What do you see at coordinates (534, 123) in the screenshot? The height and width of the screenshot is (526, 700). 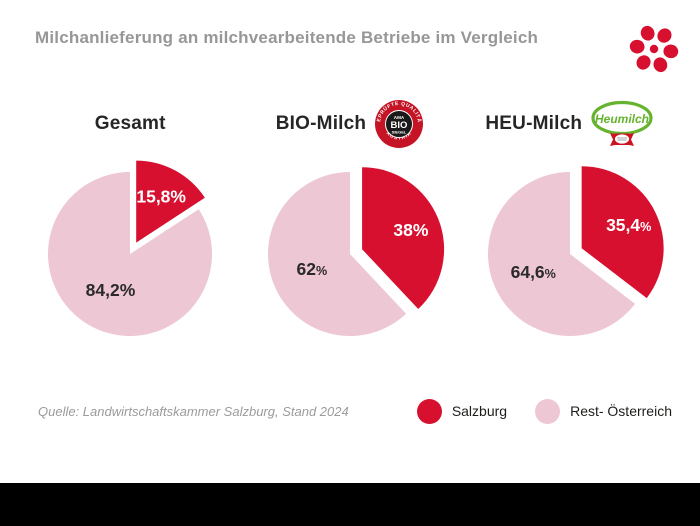 I see `chart-title-heu: HEU-Milch` at bounding box center [534, 123].